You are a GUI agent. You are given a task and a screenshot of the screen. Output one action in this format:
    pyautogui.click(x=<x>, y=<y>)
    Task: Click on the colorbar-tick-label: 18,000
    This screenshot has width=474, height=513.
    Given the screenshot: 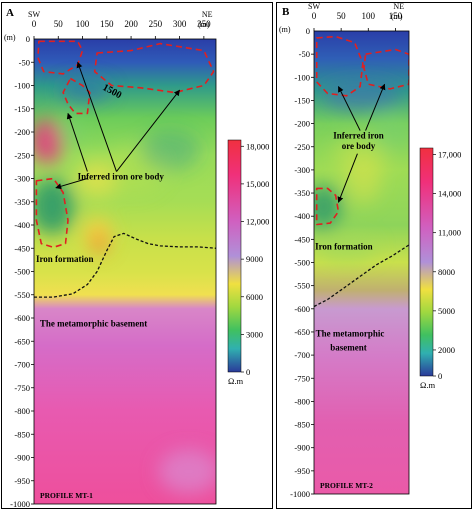 What is the action you would take?
    pyautogui.click(x=257, y=146)
    